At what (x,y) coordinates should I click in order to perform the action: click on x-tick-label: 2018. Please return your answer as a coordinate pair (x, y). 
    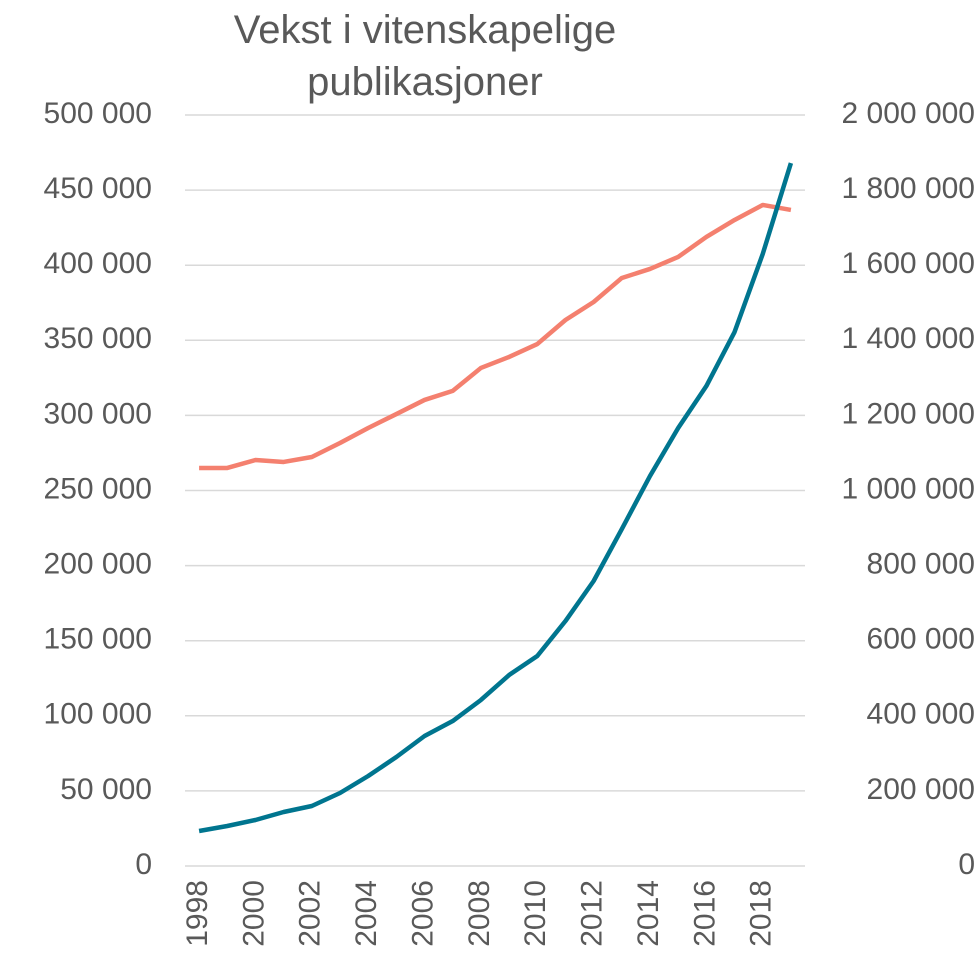
    Looking at the image, I should click on (761, 913).